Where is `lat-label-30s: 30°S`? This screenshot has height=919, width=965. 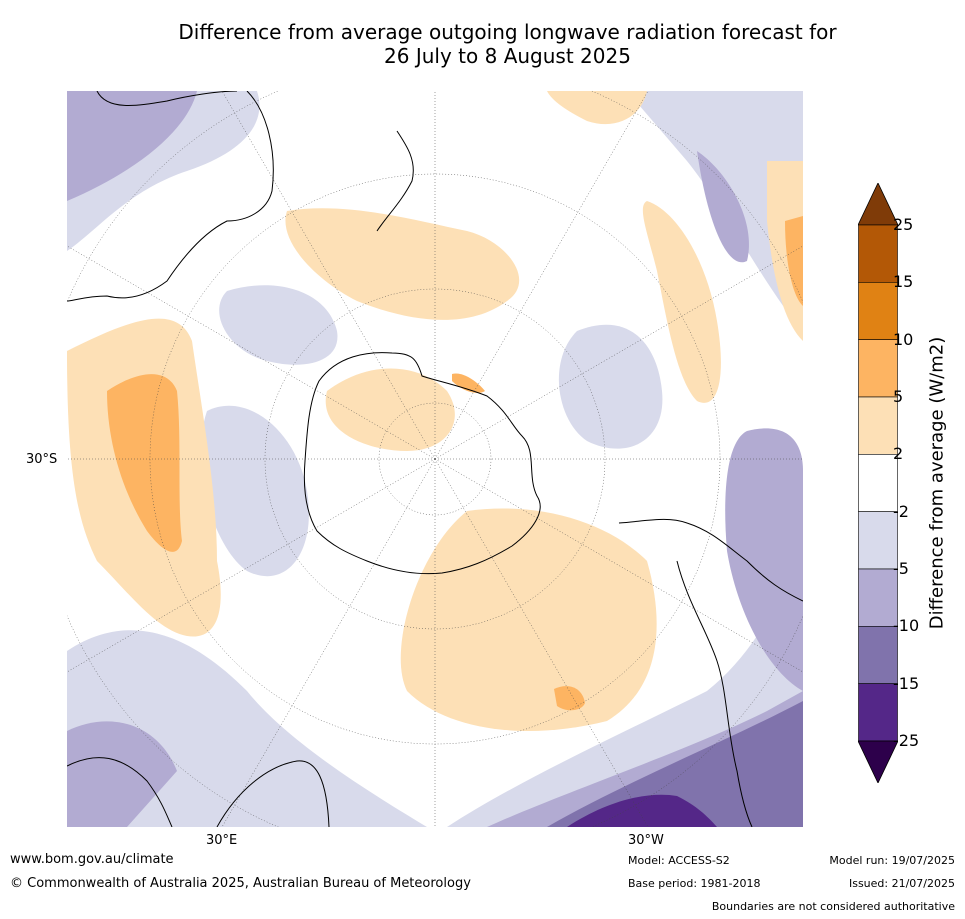
lat-label-30s: 30°S is located at coordinates (42, 459).